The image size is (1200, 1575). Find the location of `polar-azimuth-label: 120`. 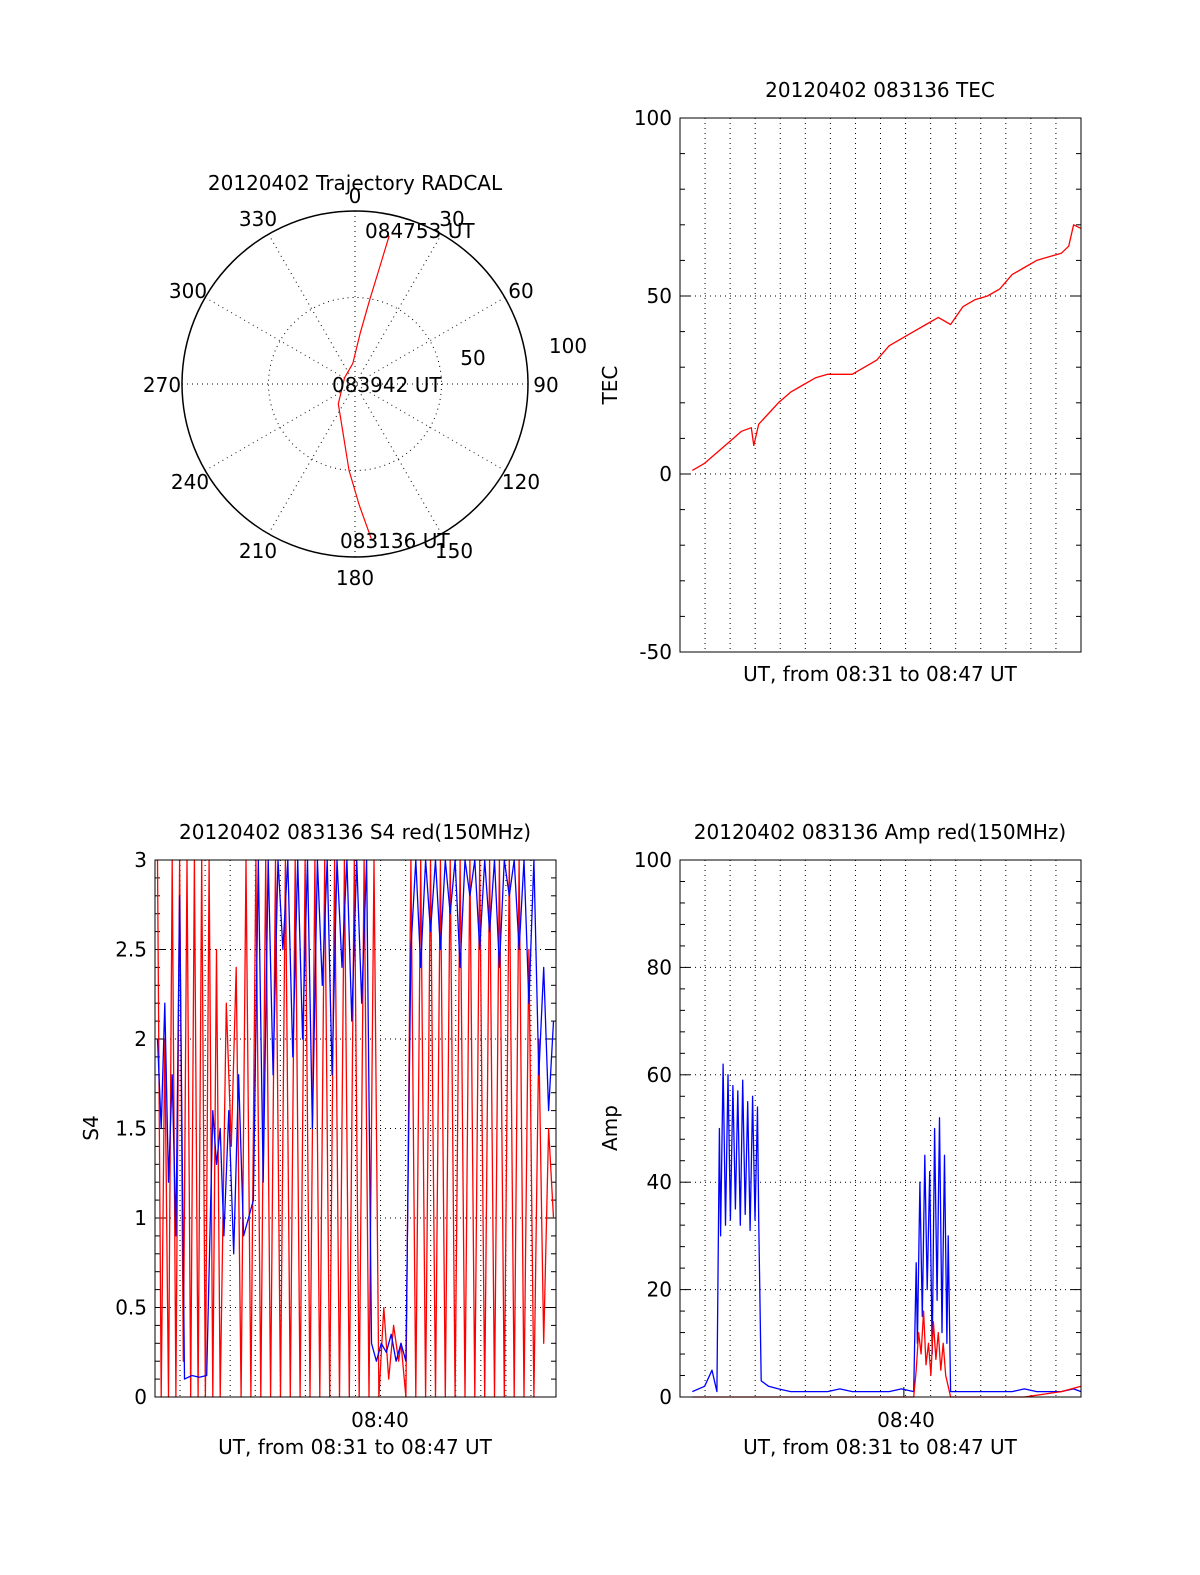

polar-azimuth-label: 120 is located at coordinates (521, 482).